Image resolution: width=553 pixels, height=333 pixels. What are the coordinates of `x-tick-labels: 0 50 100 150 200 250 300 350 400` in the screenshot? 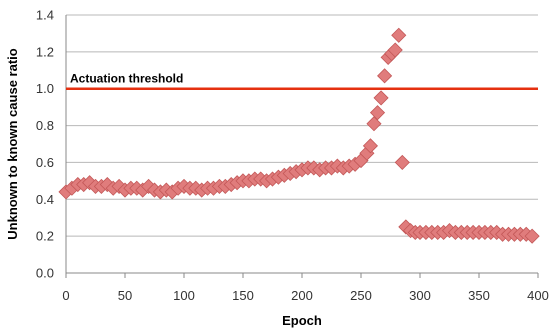 It's located at (305, 295).